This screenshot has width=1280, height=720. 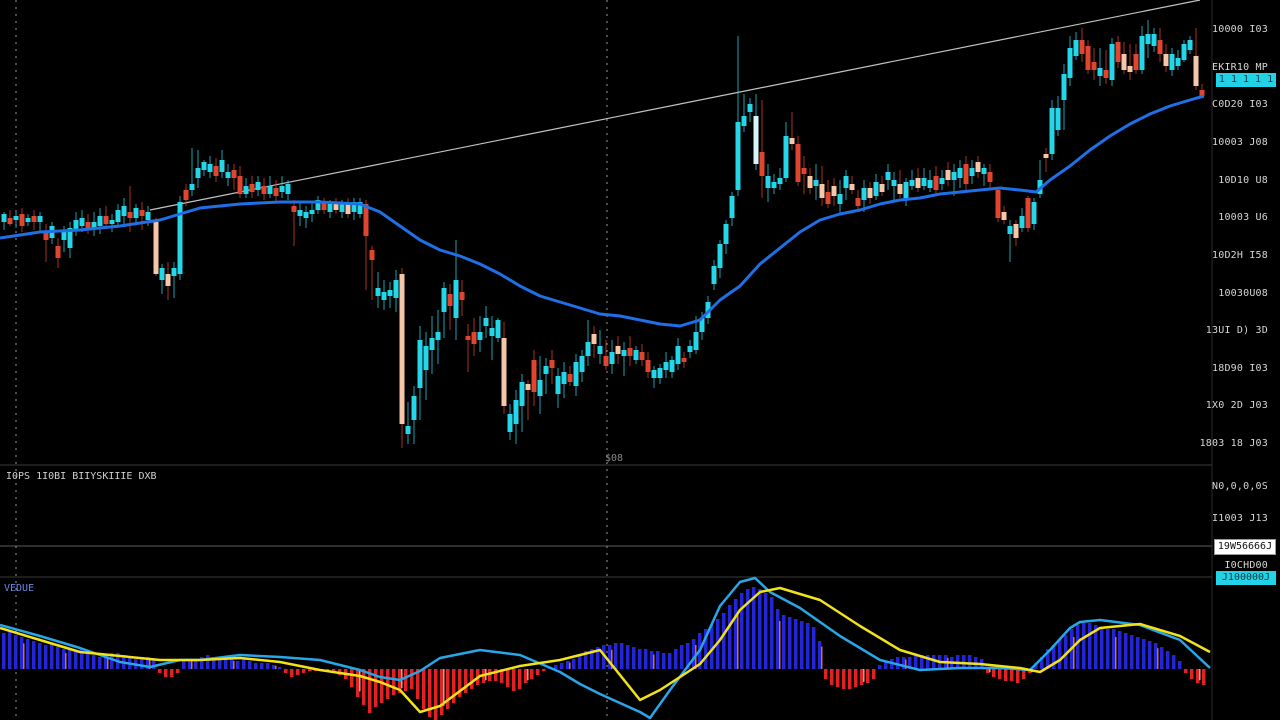 What do you see at coordinates (614, 458) in the screenshot?
I see `crosshair-time-label: $08` at bounding box center [614, 458].